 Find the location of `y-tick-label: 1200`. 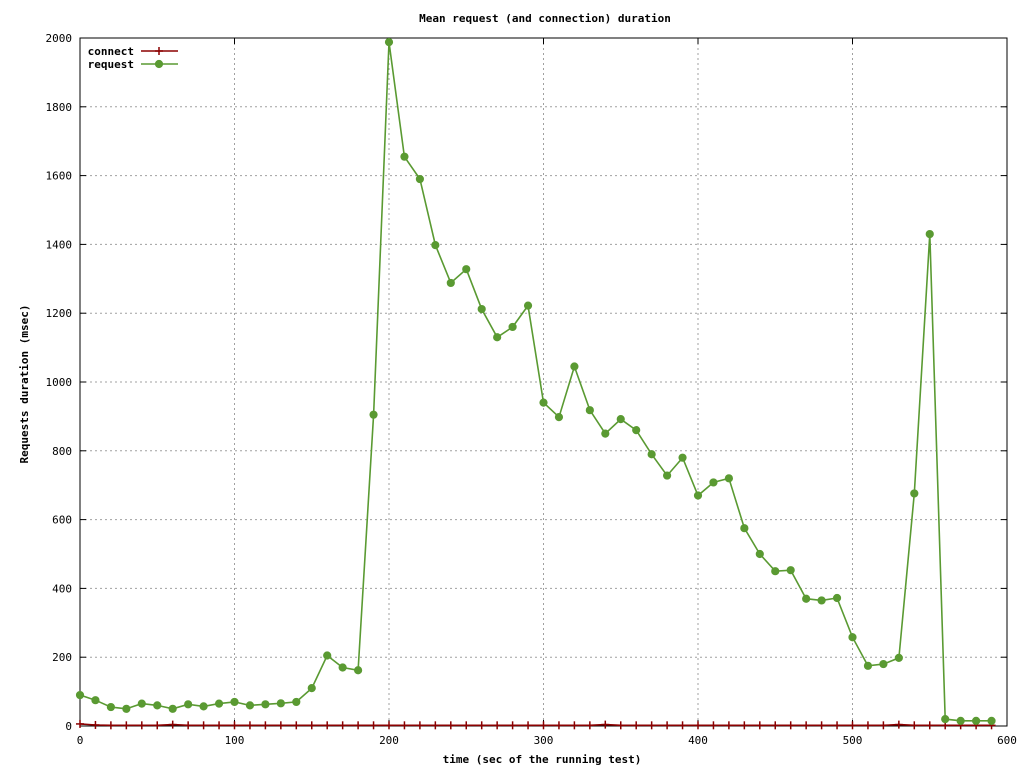

y-tick-label: 1200 is located at coordinates (59, 313).